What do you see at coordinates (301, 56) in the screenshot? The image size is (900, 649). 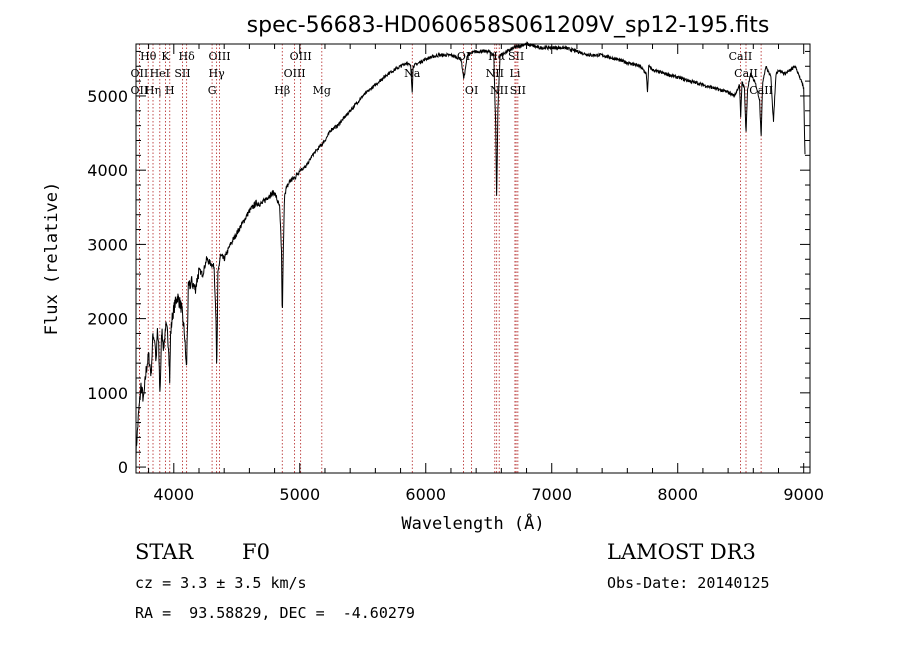 I see `line-label-12: OIII` at bounding box center [301, 56].